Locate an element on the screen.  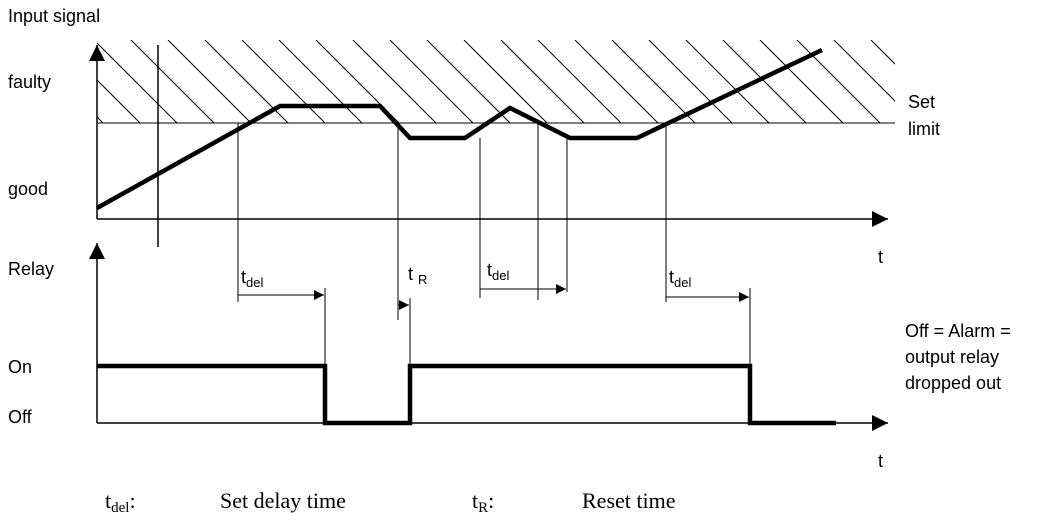
relay-line is located at coordinates (466, 394).